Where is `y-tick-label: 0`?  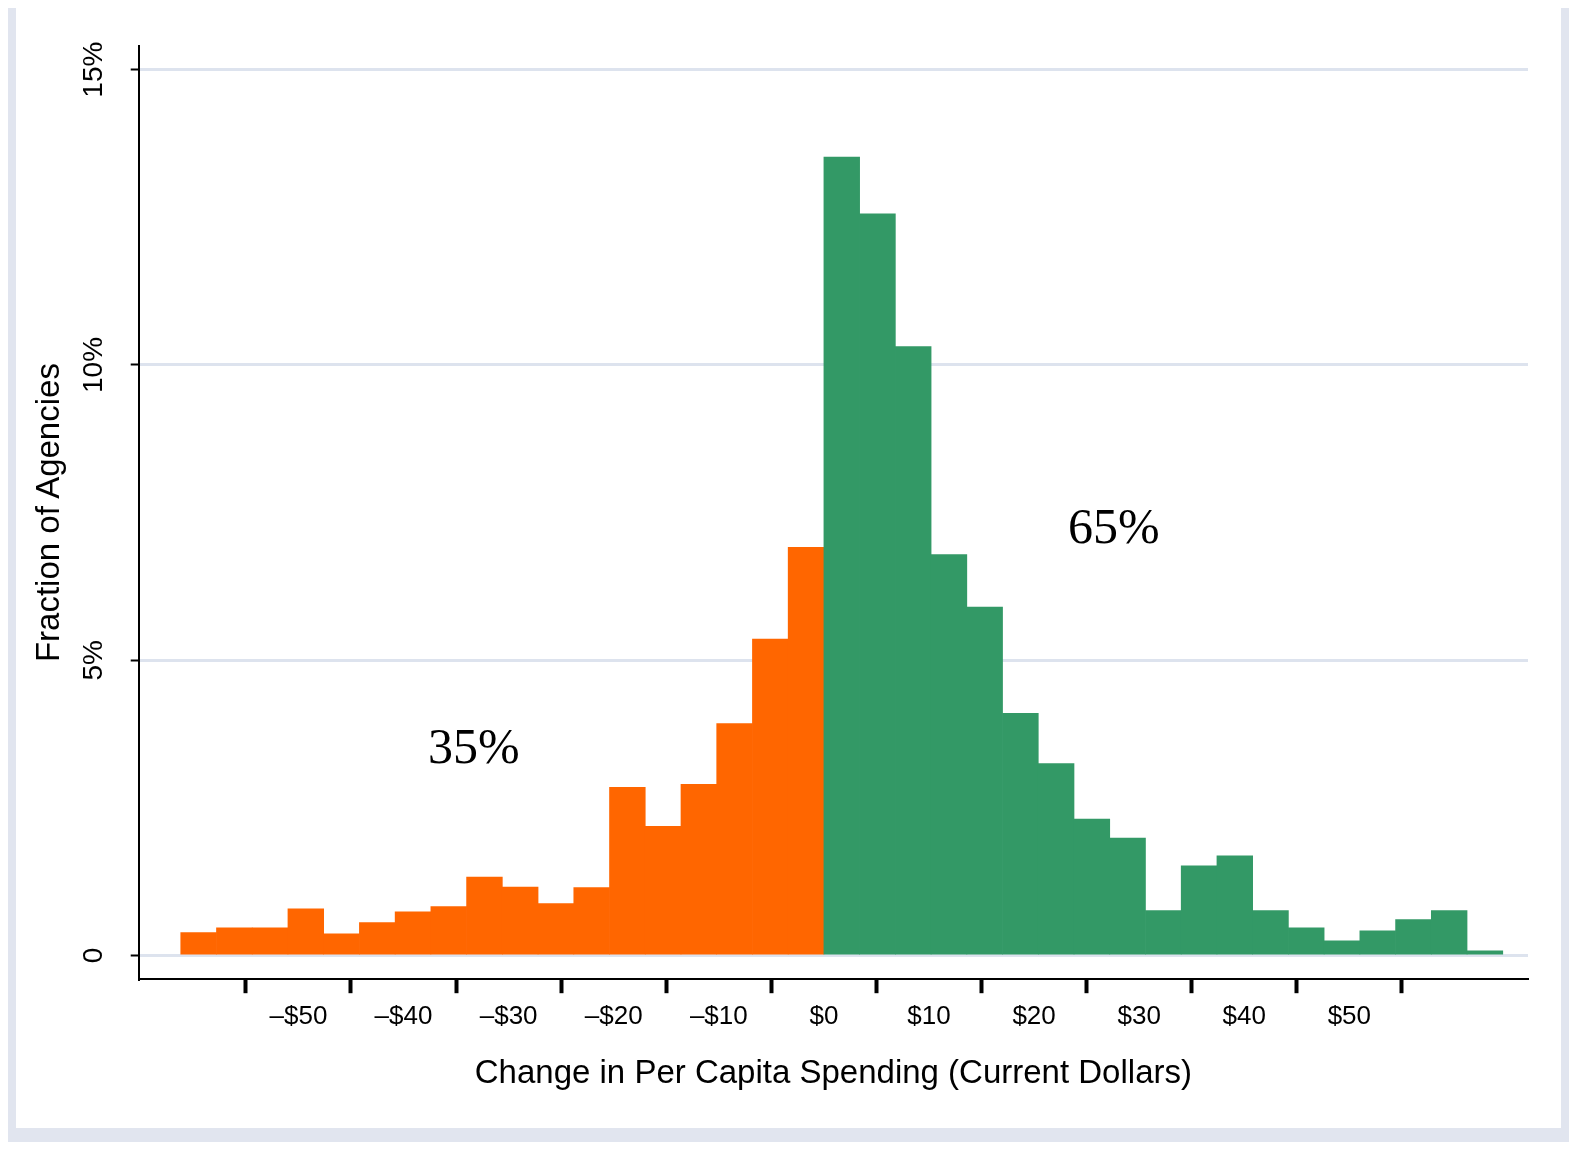 y-tick-label: 0 is located at coordinates (93, 955).